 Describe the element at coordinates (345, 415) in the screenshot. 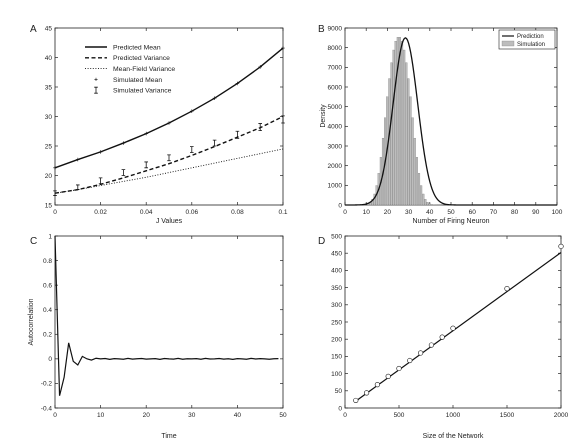

I see `panel-d-x-tick-label: 0` at that location.